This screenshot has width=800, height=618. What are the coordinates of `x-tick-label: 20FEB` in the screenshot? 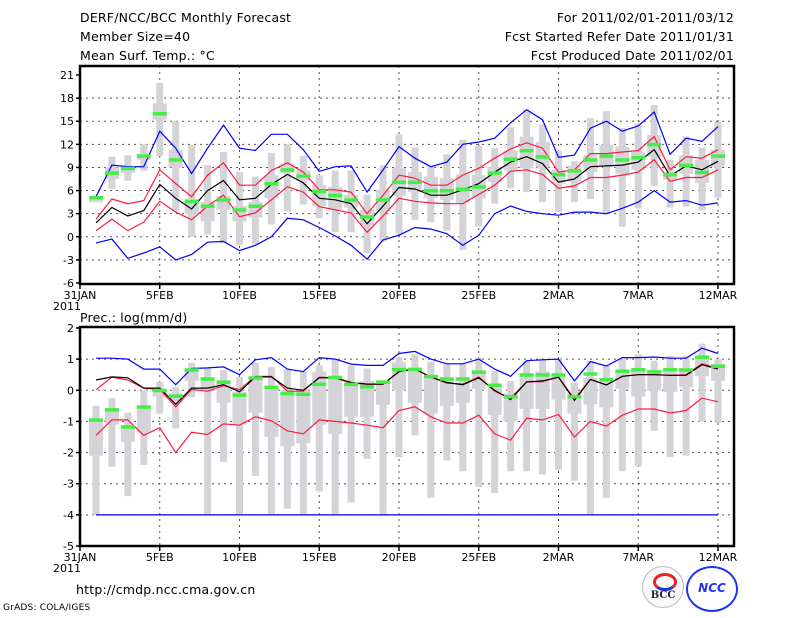 It's located at (399, 557).